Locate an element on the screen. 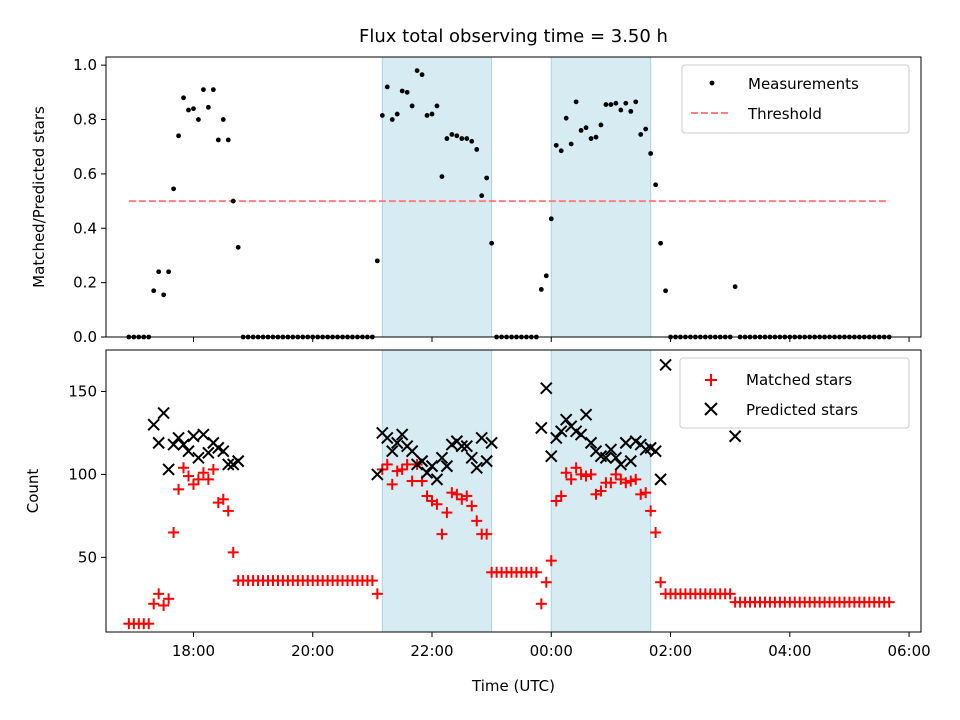  top-legend-frame is located at coordinates (795, 99).